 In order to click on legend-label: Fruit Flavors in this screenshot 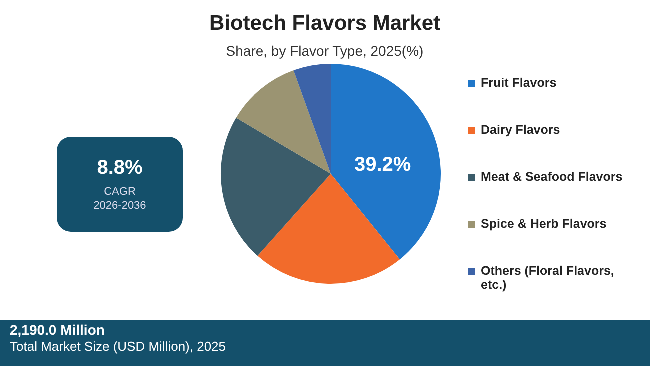, I will do `click(519, 83)`.